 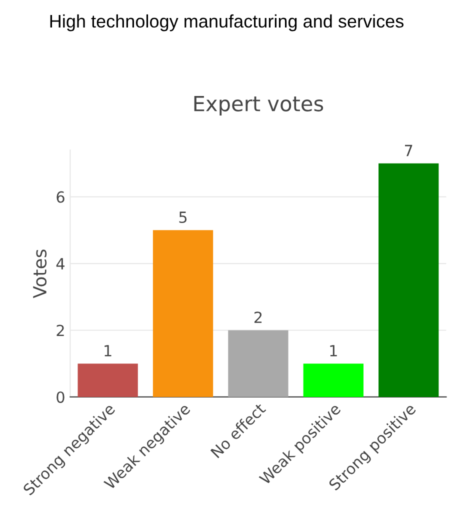 What do you see at coordinates (40, 274) in the screenshot?
I see `y-axis-title: Votes` at bounding box center [40, 274].